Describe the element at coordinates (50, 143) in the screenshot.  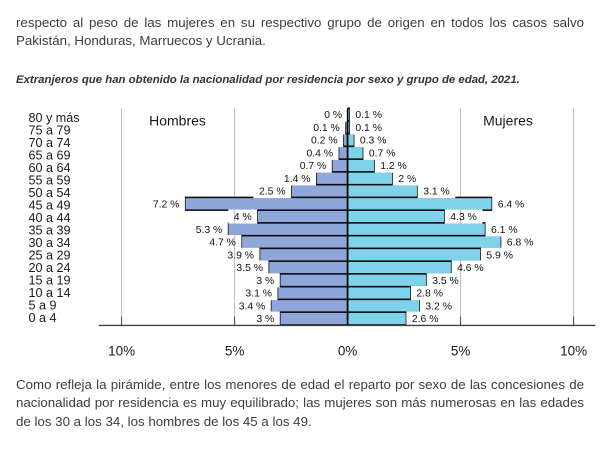
I see `svg-text: 70 a 74` at that location.